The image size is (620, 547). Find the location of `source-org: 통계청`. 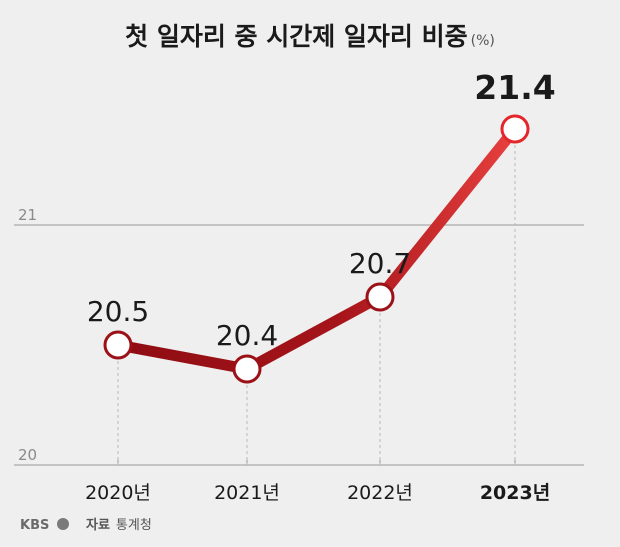

source-org: 통계청 is located at coordinates (134, 525).